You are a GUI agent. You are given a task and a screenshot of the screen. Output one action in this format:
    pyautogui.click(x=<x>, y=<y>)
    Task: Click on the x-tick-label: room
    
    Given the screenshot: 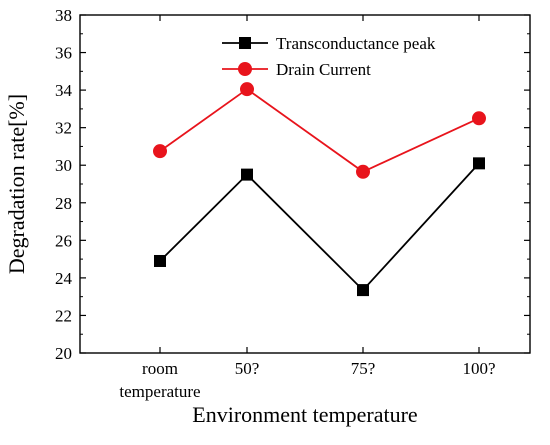 What is the action you would take?
    pyautogui.click(x=160, y=368)
    